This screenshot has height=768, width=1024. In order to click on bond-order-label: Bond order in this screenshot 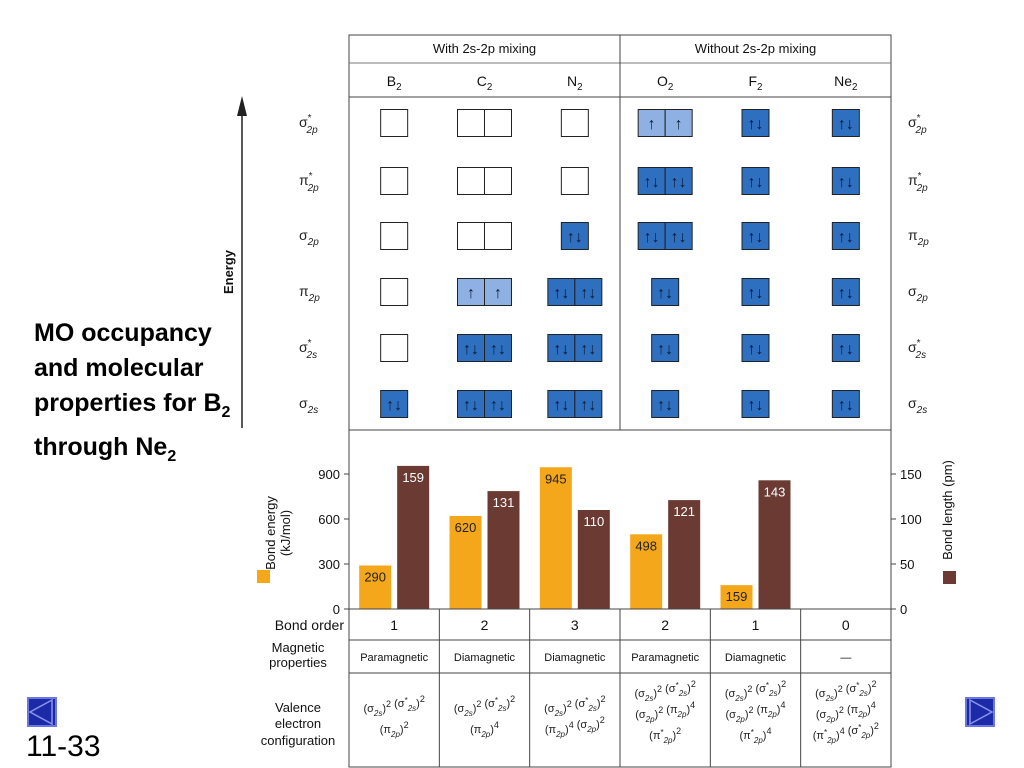, I will do `click(310, 625)`.